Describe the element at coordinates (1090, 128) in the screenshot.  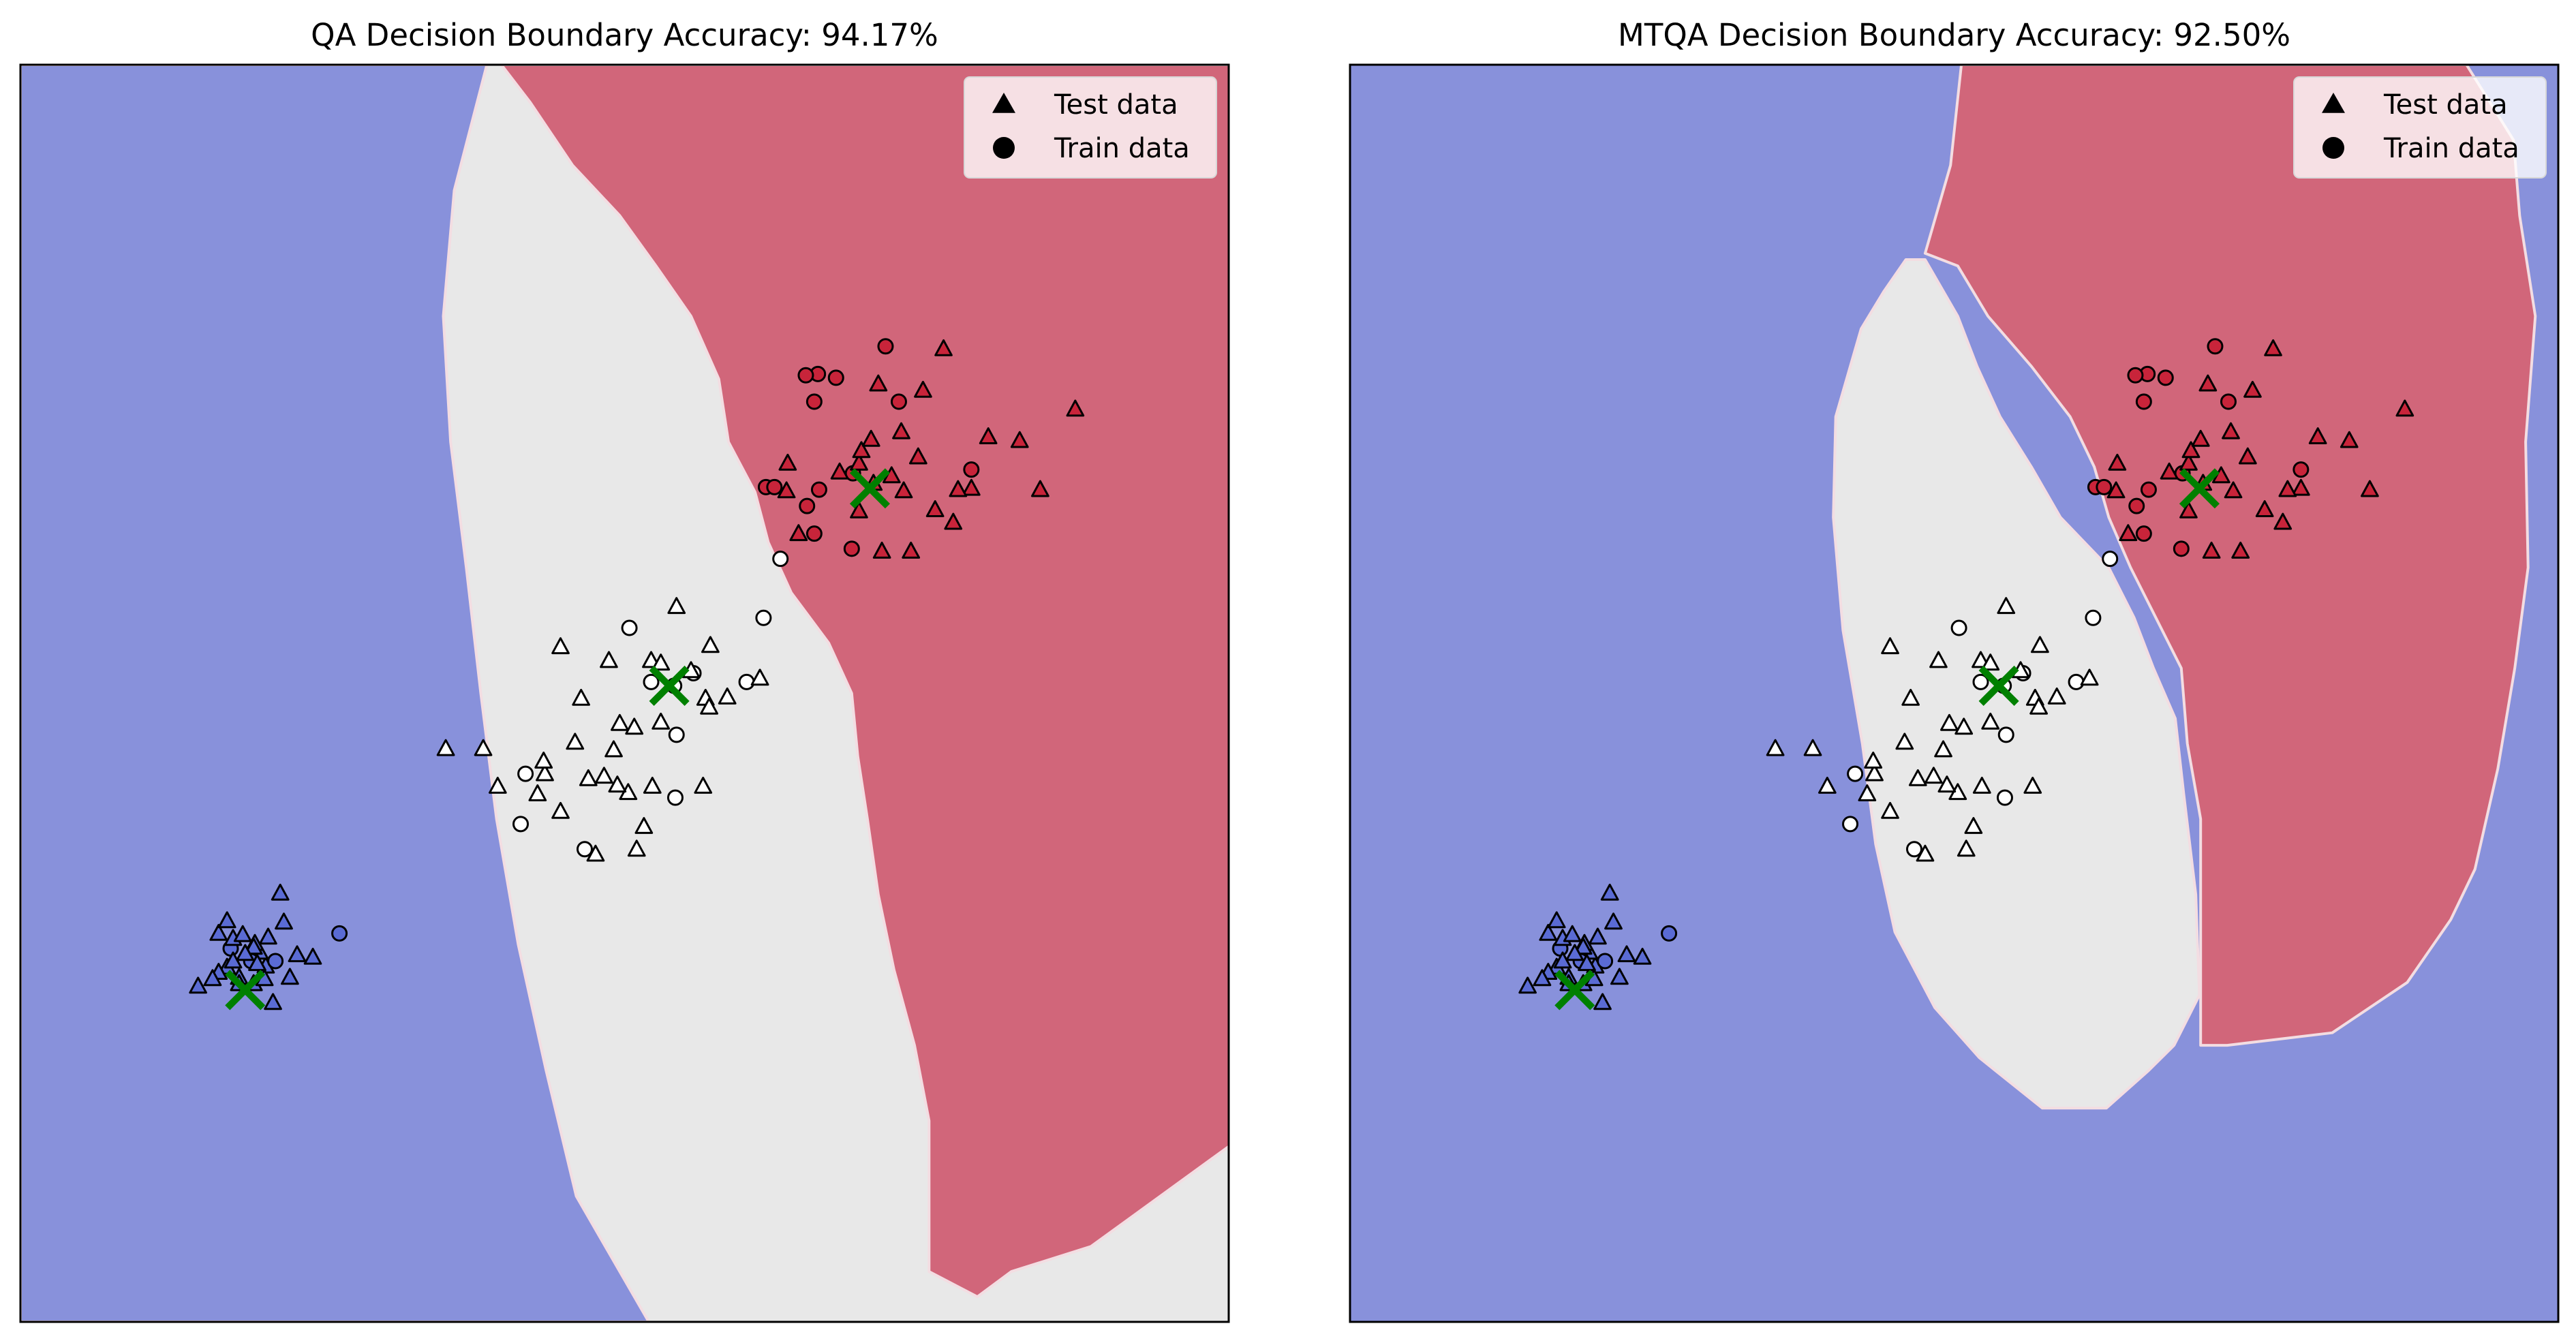
I see `legend: Test data Train data` at that location.